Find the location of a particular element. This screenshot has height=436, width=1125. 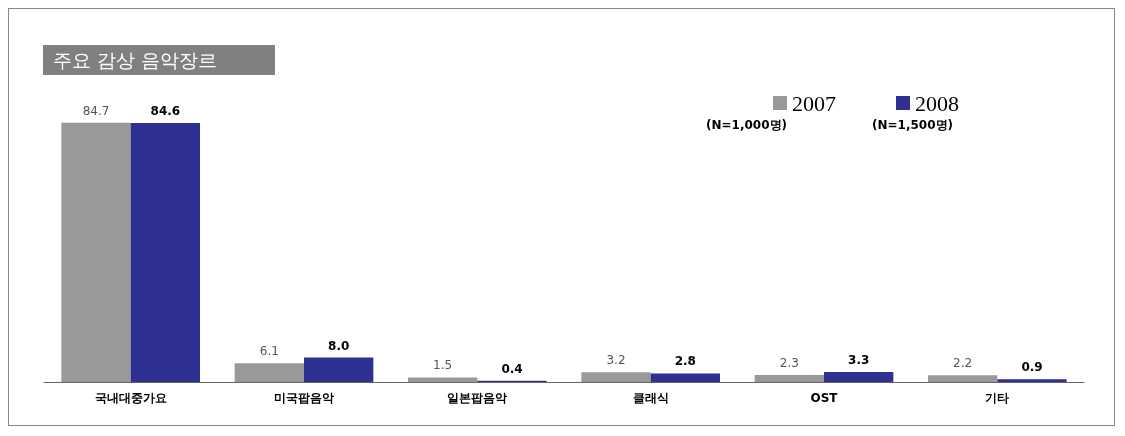

data-label: 2.8 is located at coordinates (685, 361).